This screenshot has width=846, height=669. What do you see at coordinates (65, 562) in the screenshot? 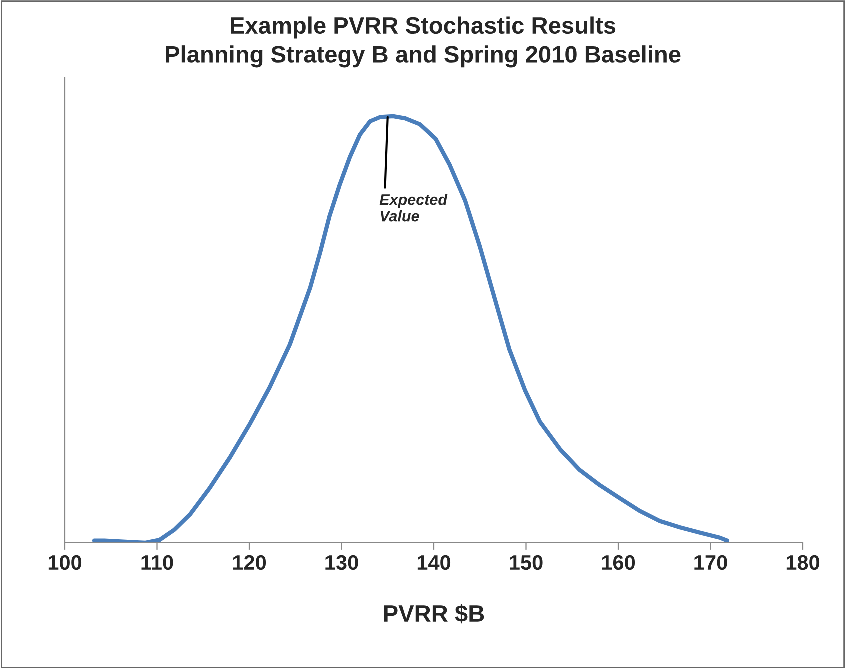
I see `x-tick-label: 100` at bounding box center [65, 562].